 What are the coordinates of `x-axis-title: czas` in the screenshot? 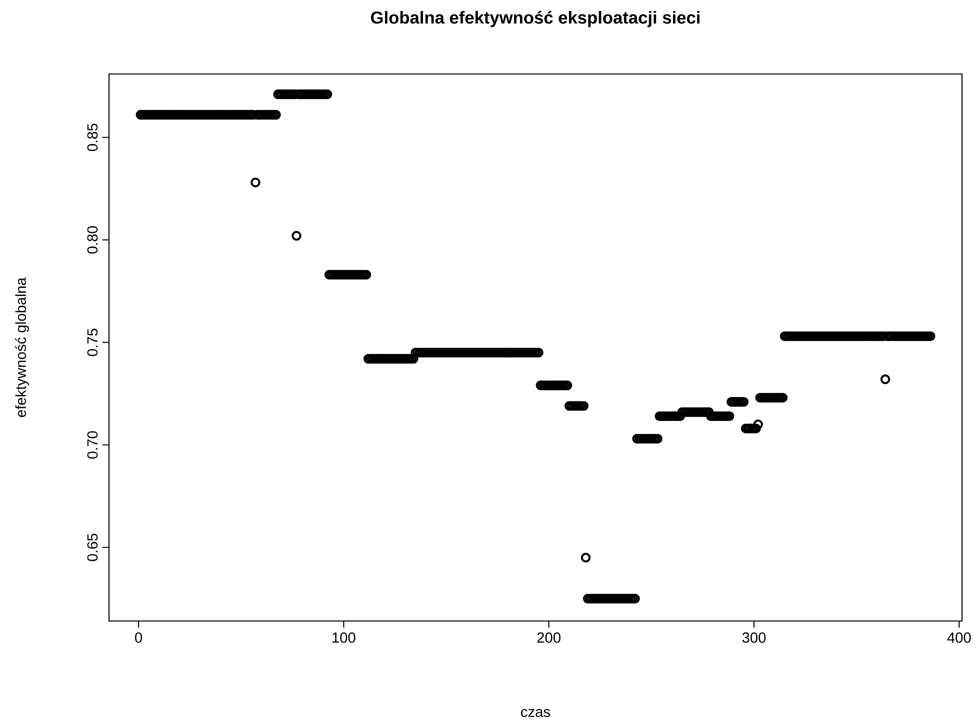 It's located at (535, 713).